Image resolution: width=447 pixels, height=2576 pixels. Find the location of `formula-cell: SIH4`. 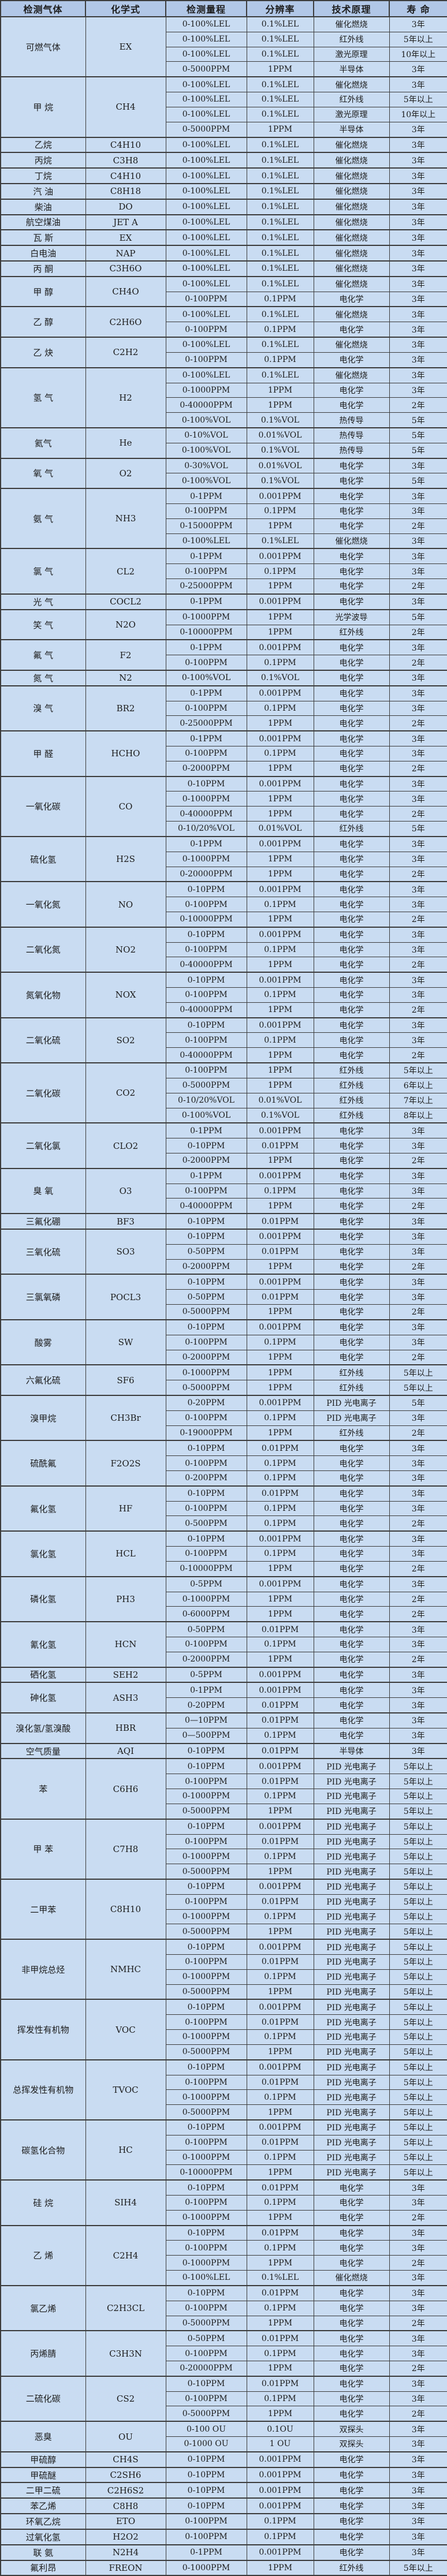

formula-cell: SIH4 is located at coordinates (125, 2202).